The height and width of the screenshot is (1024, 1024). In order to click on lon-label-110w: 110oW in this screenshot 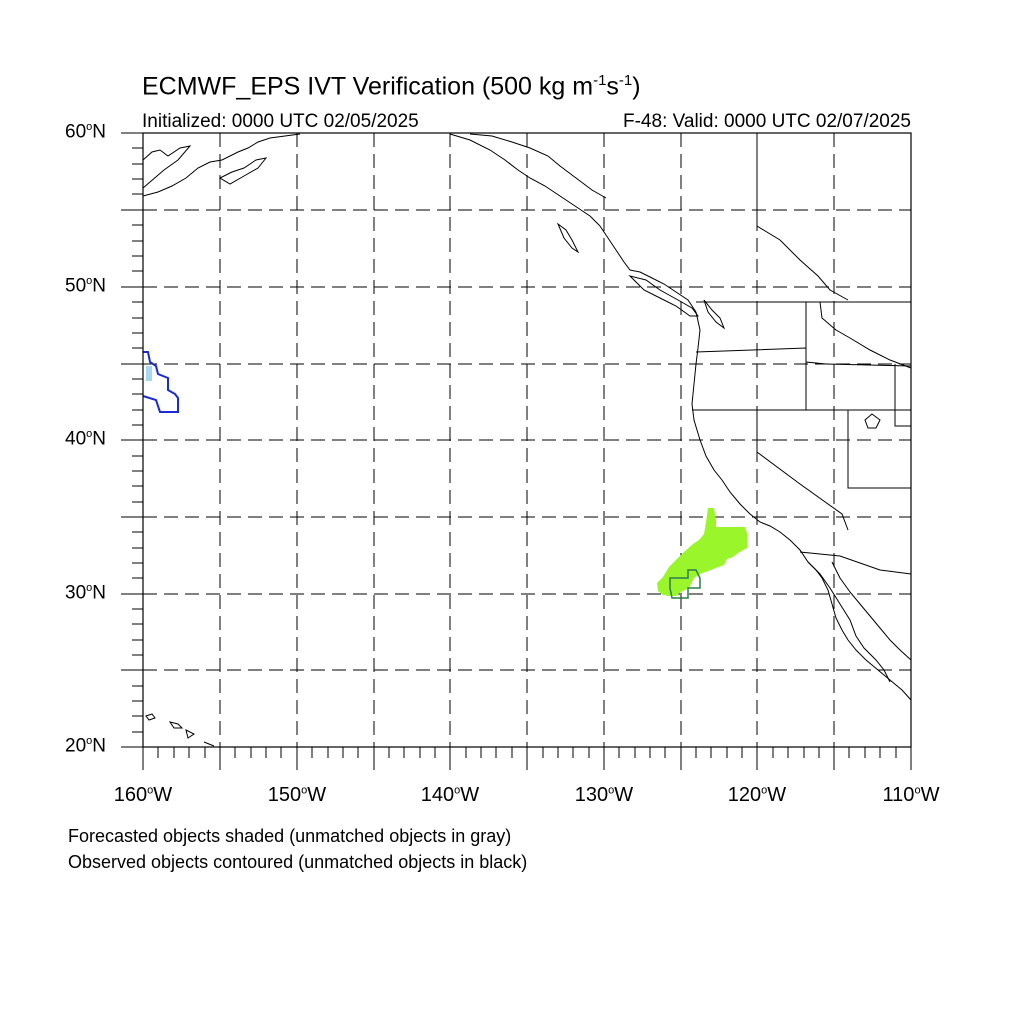, I will do `click(911, 795)`.